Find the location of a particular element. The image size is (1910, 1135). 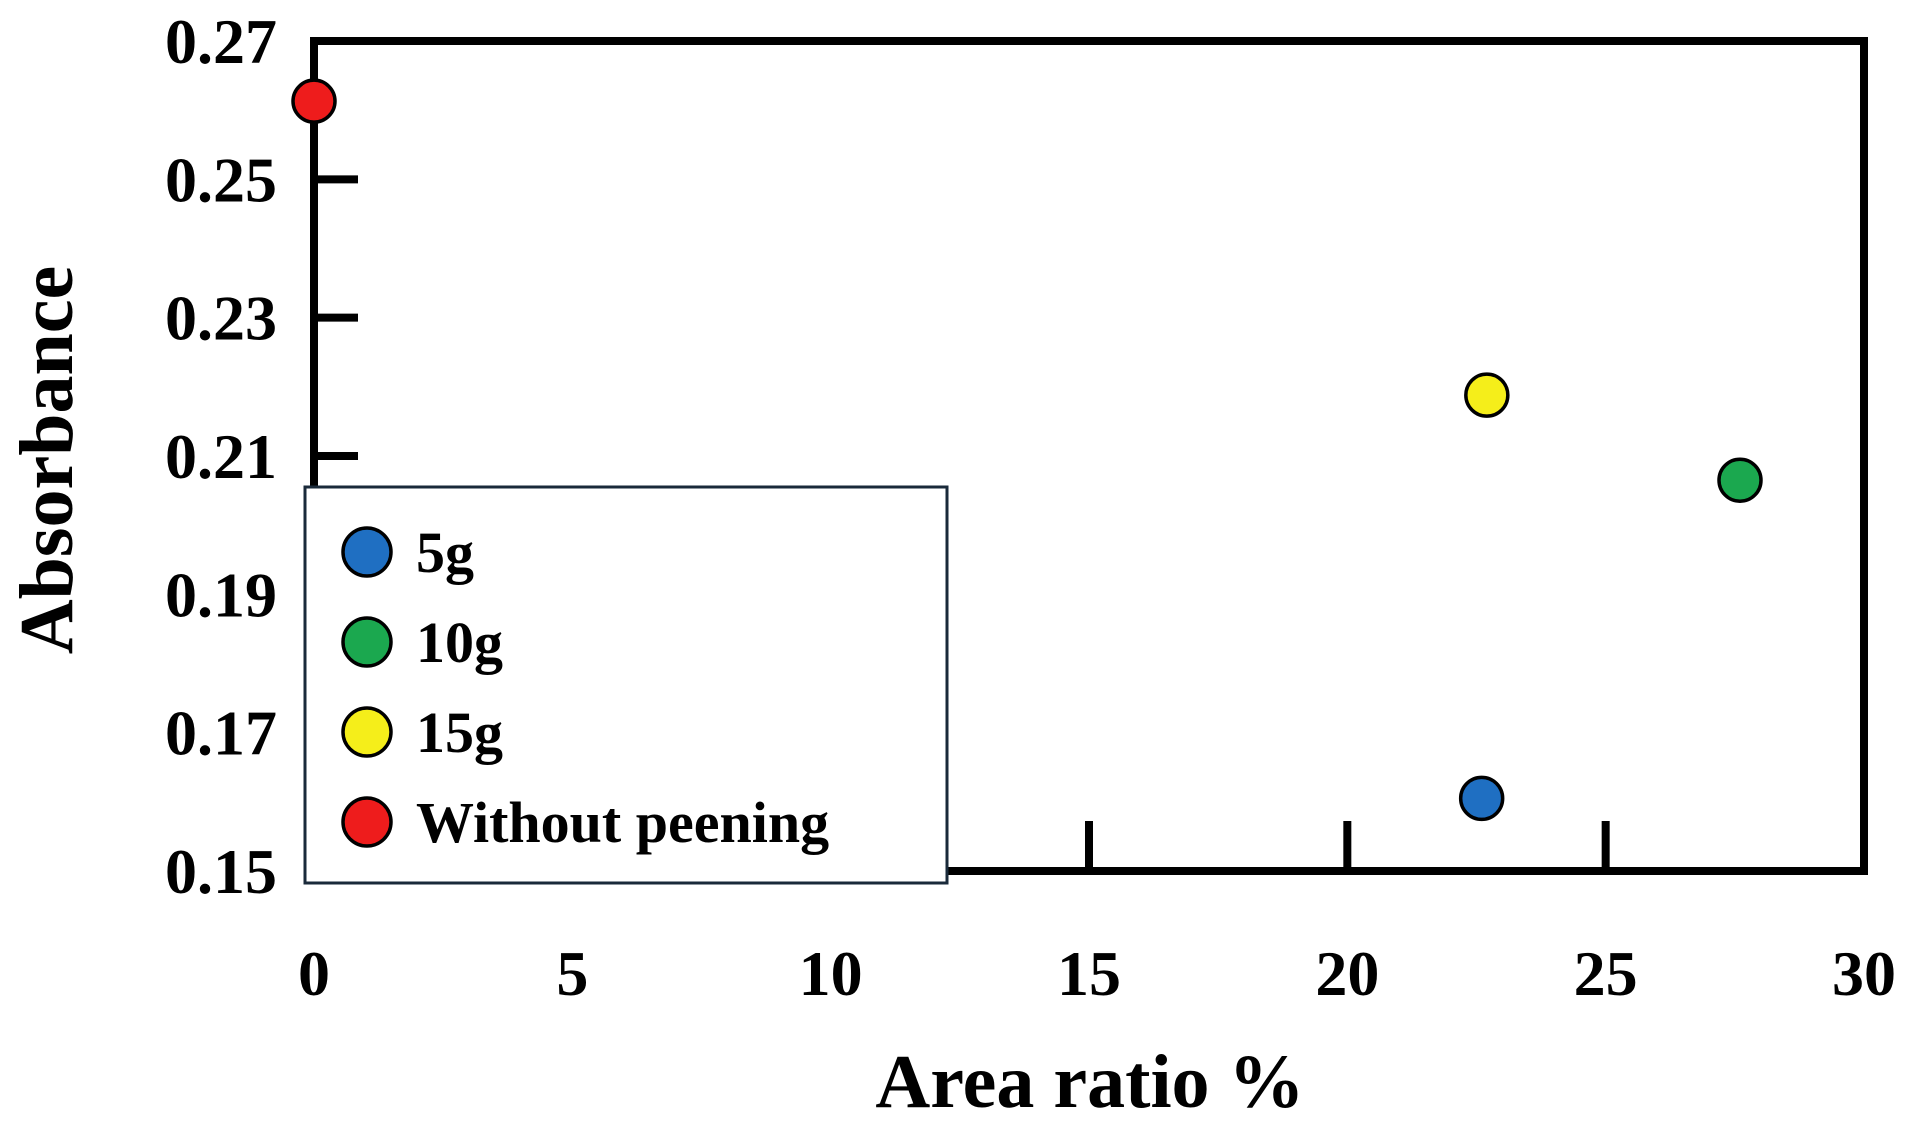

y-tick-label: 0.27 is located at coordinates (221, 41).